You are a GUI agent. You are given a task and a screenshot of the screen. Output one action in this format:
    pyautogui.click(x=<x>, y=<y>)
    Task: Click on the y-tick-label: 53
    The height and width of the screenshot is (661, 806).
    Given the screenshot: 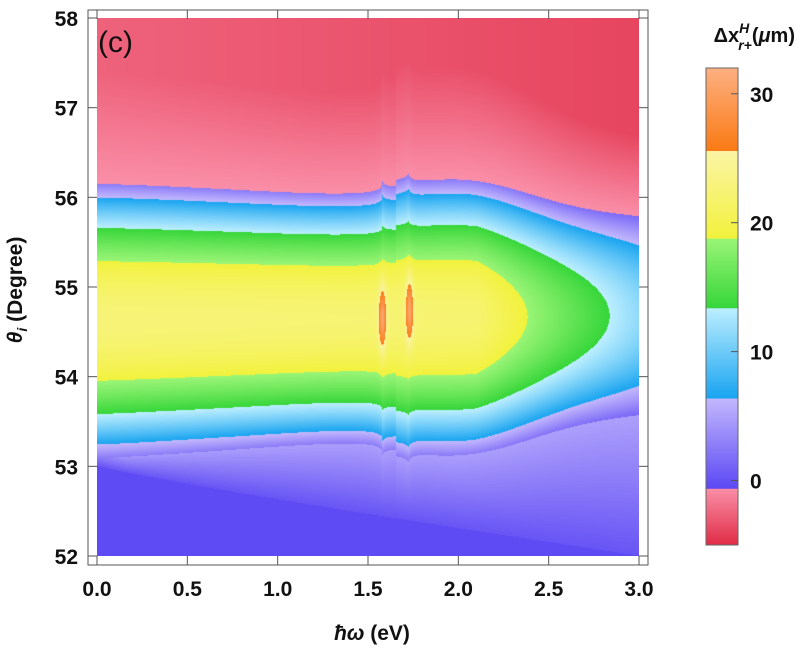 What is the action you would take?
    pyautogui.click(x=66, y=467)
    